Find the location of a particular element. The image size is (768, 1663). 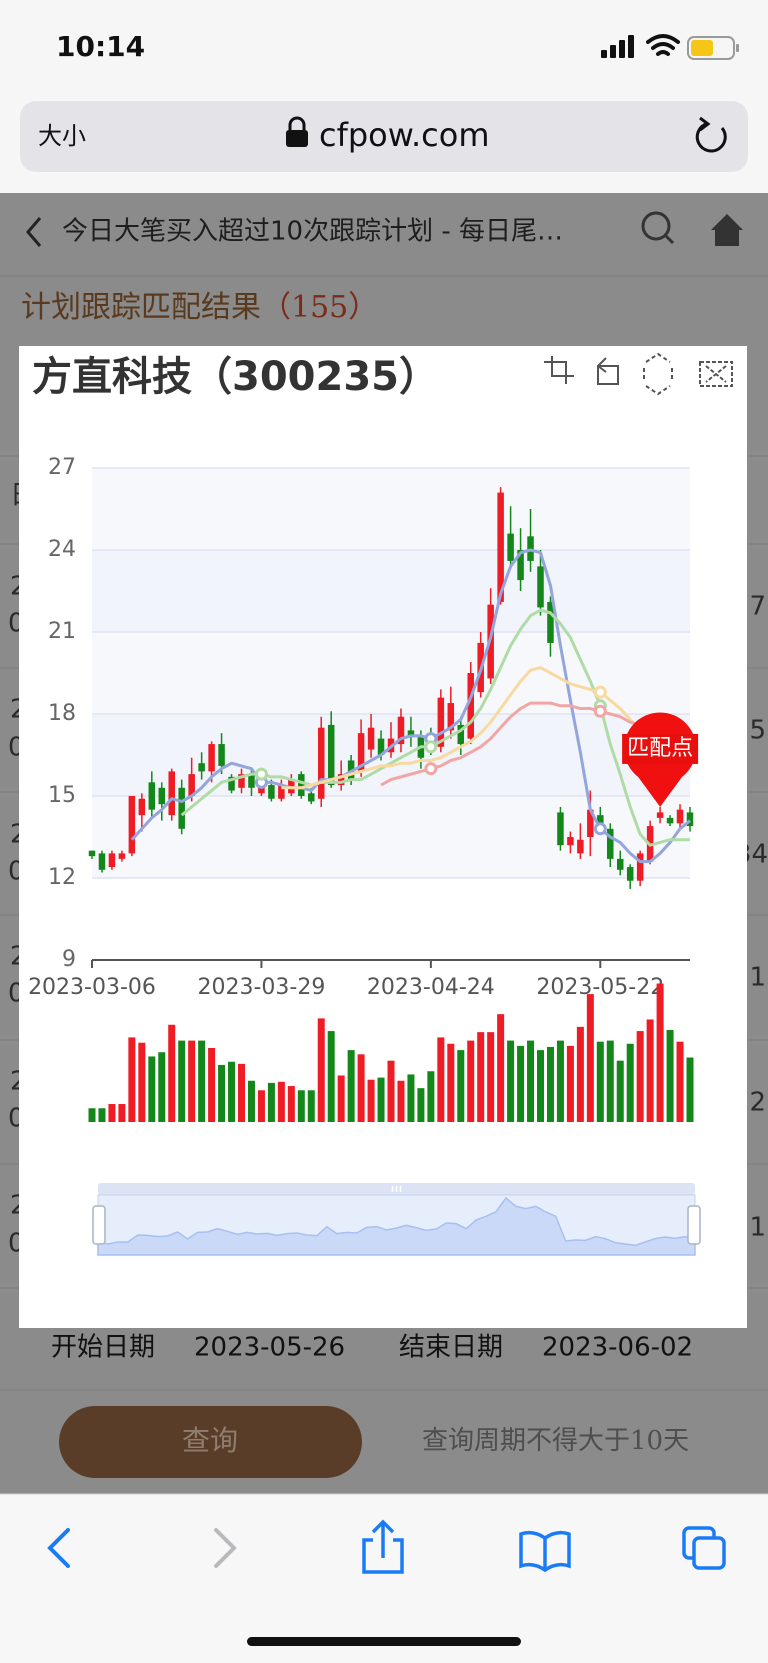

share-button is located at coordinates (383, 1546).